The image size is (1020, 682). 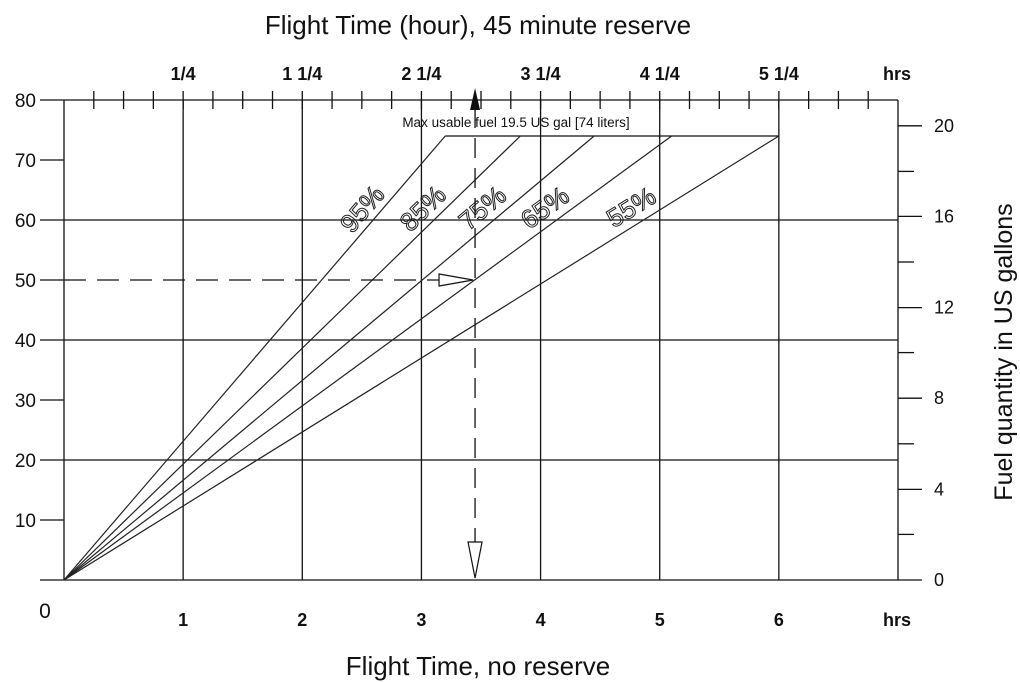 I want to click on y-left-tick-label: 40, so click(x=25, y=341).